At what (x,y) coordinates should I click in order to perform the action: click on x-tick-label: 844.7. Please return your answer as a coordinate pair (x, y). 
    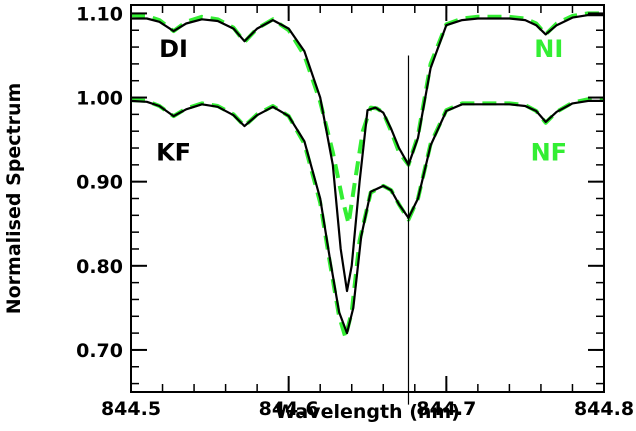
    Looking at the image, I should click on (446, 409).